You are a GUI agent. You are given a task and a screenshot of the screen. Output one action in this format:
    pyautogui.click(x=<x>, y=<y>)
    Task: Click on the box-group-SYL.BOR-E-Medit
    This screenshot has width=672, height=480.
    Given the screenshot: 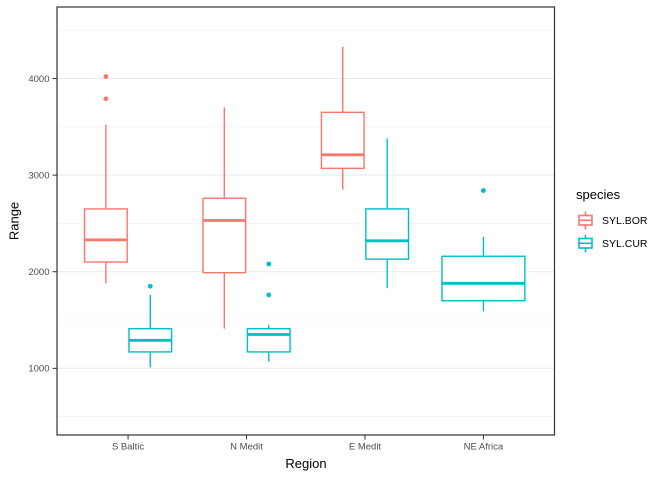 What is the action you would take?
    pyautogui.click(x=342, y=118)
    